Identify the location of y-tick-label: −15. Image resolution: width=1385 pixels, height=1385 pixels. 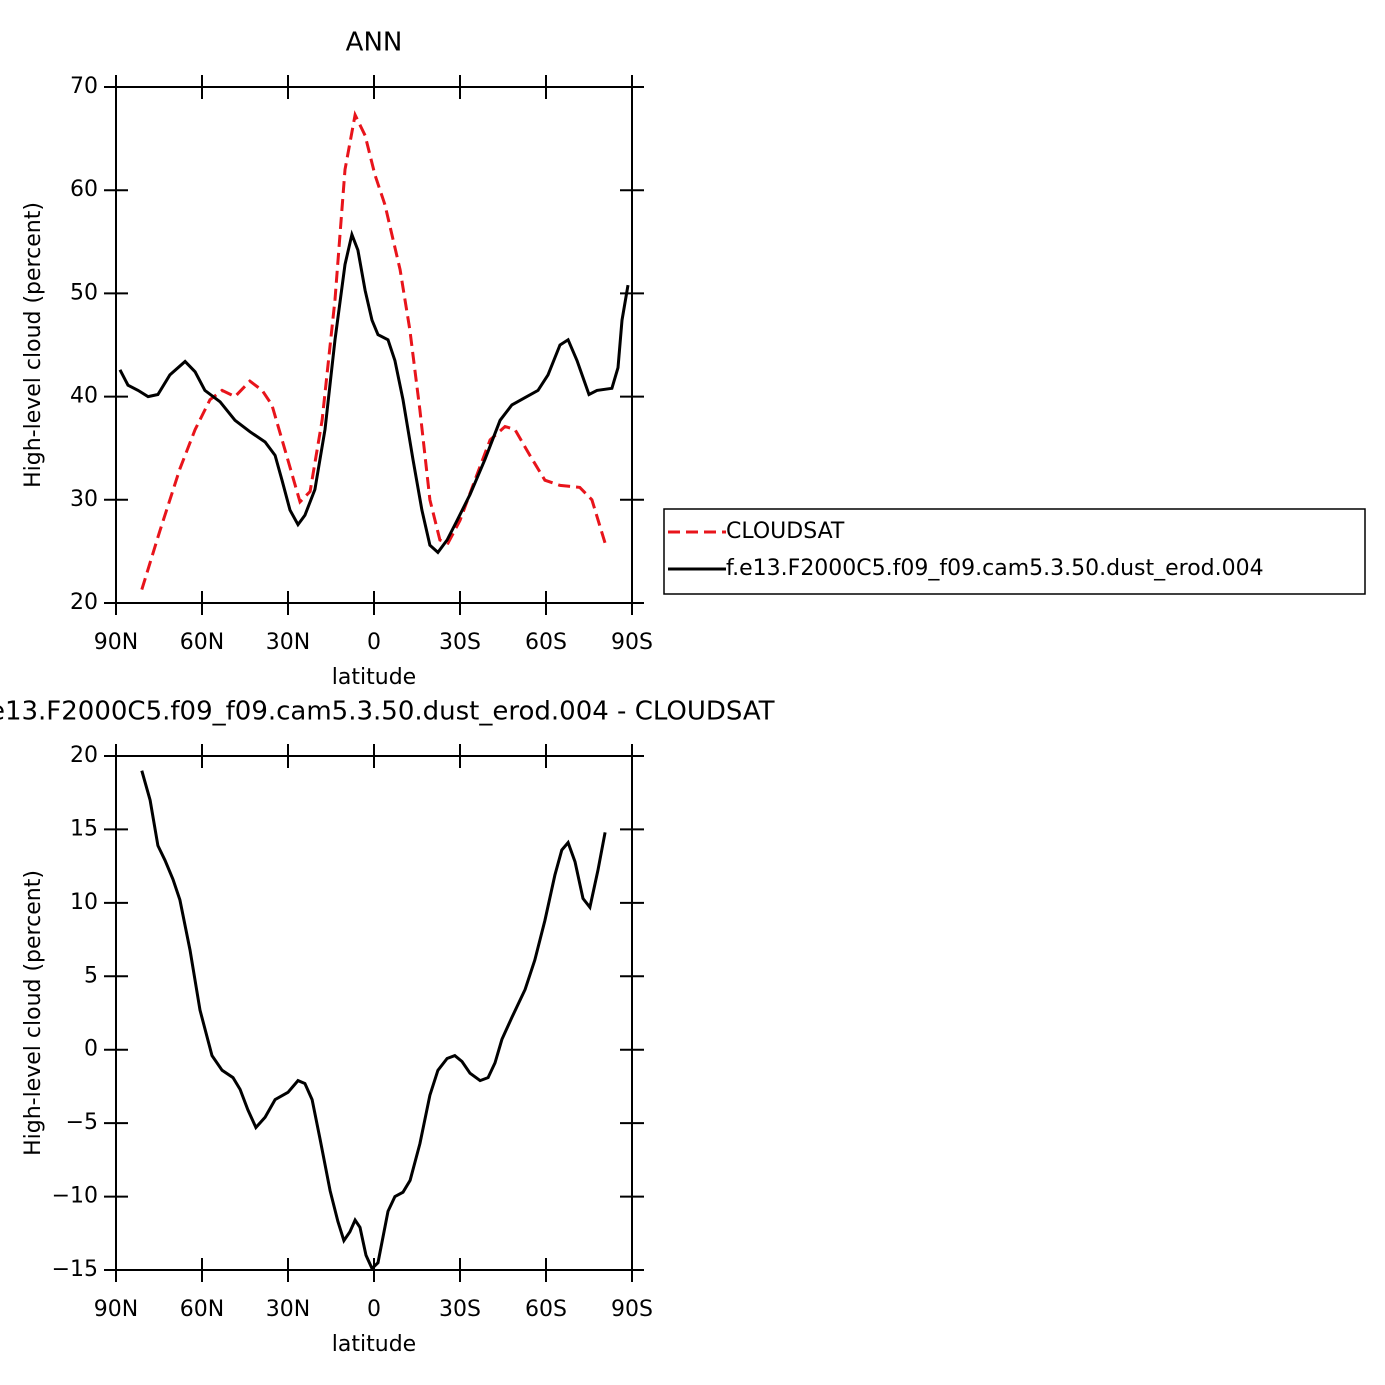
(75, 1269).